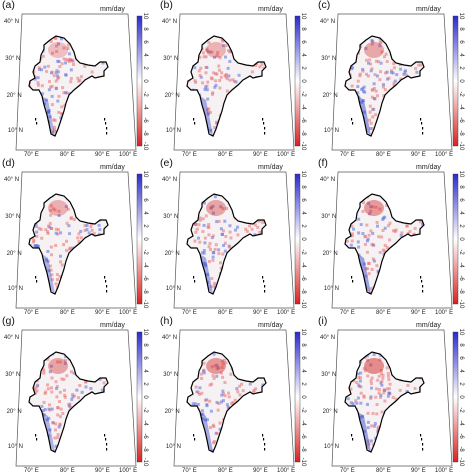  Describe the element at coordinates (324, 5) in the screenshot. I see `panel-label: (c)` at that location.